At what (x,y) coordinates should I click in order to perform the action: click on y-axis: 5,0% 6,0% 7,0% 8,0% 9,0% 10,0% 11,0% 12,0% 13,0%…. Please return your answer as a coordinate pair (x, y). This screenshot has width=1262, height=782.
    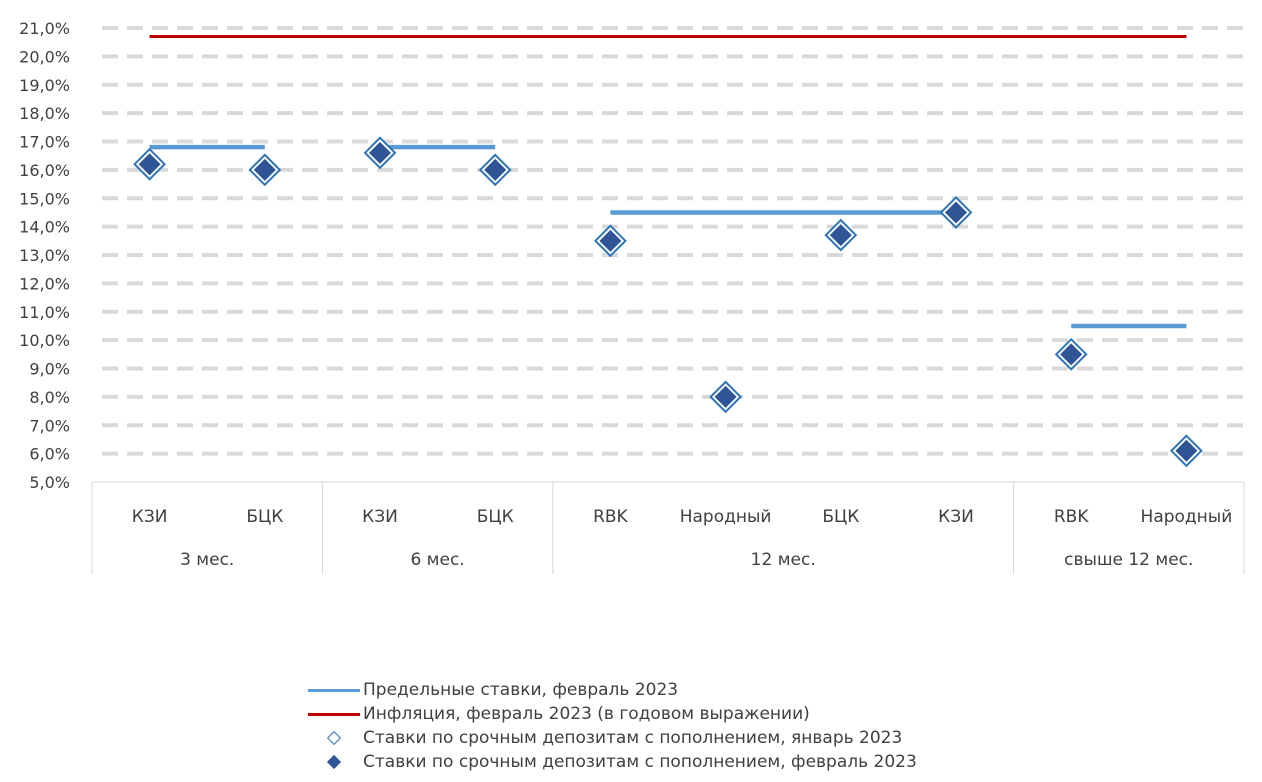
    Looking at the image, I should click on (44, 255).